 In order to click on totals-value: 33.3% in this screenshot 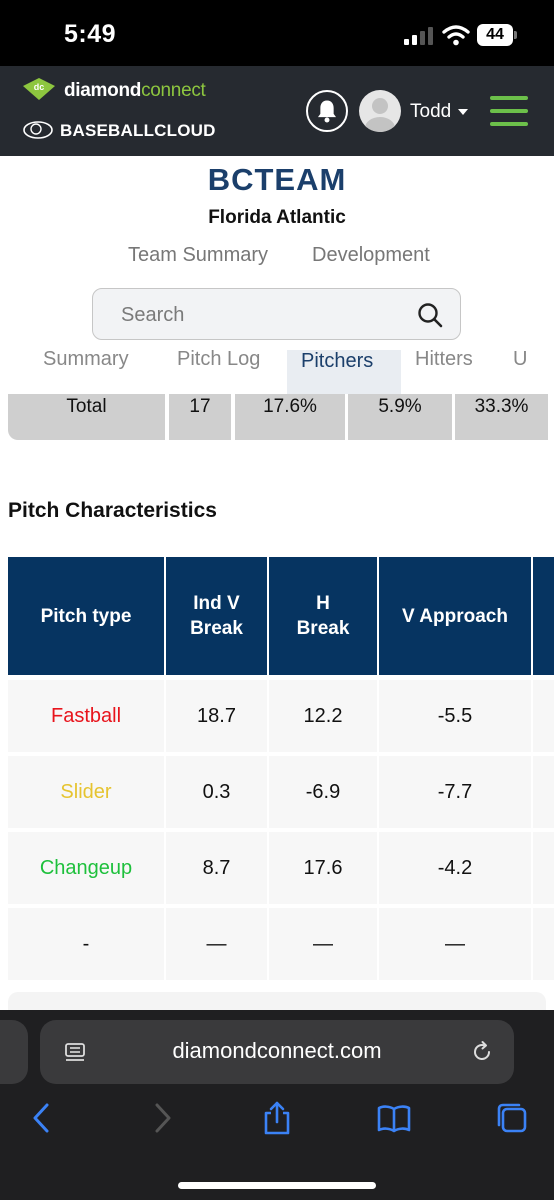, I will do `click(501, 417)`.